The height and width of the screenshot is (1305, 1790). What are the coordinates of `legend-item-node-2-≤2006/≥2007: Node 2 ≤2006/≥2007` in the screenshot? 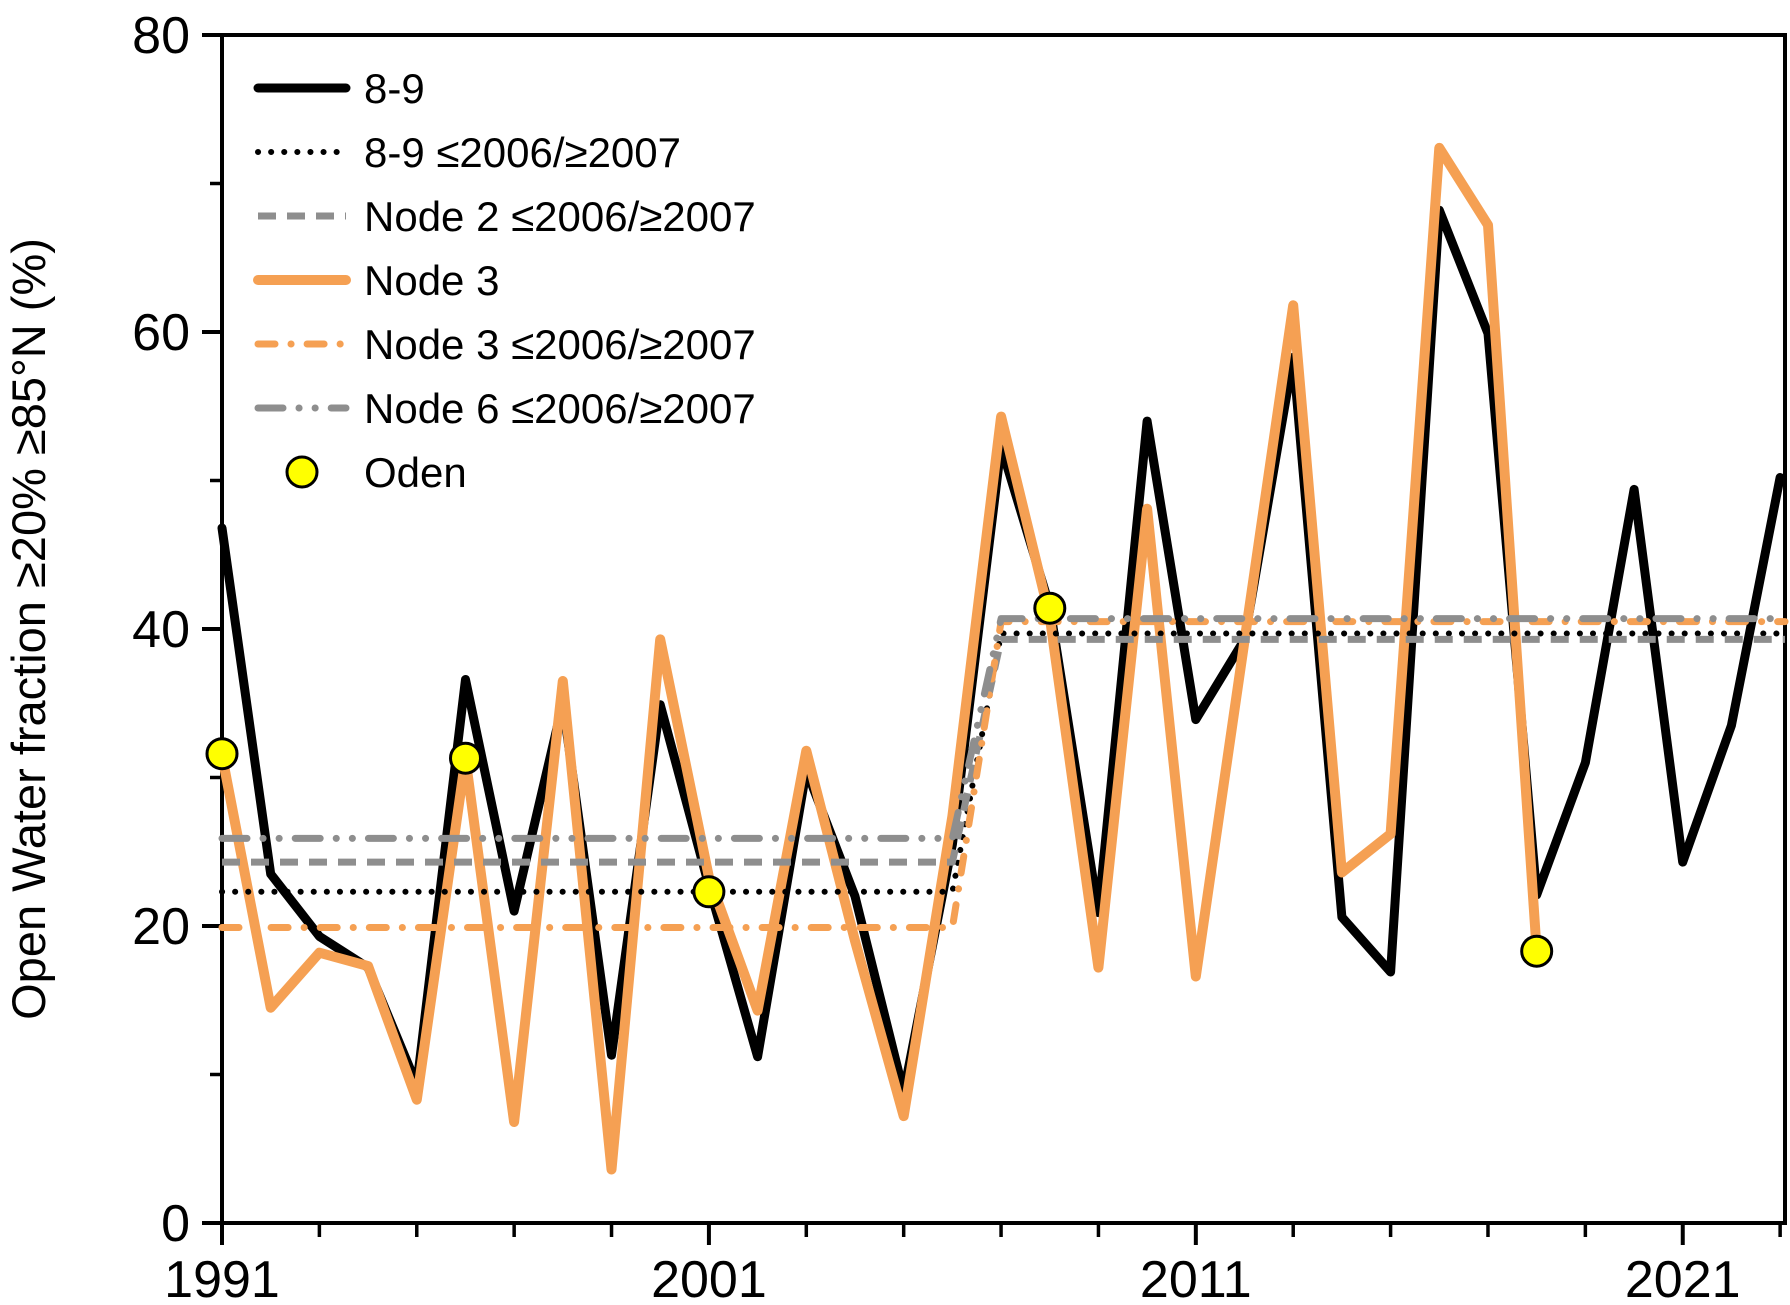 It's located at (507, 216).